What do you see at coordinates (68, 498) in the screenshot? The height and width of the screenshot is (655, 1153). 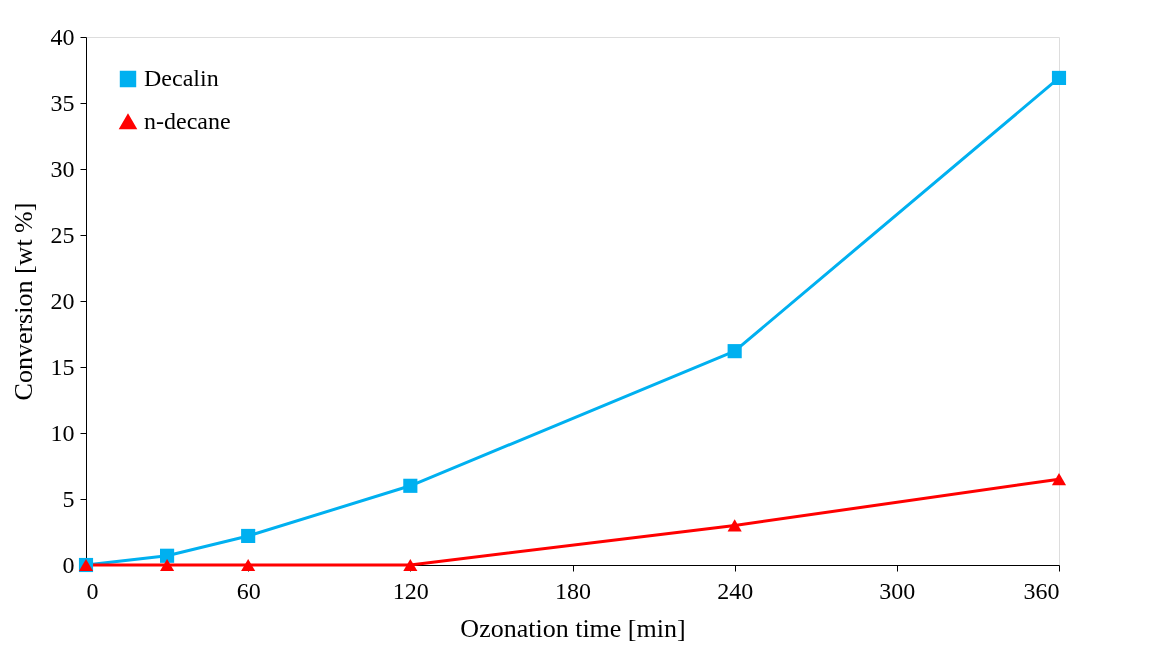 I see `y-tick-label: 5` at bounding box center [68, 498].